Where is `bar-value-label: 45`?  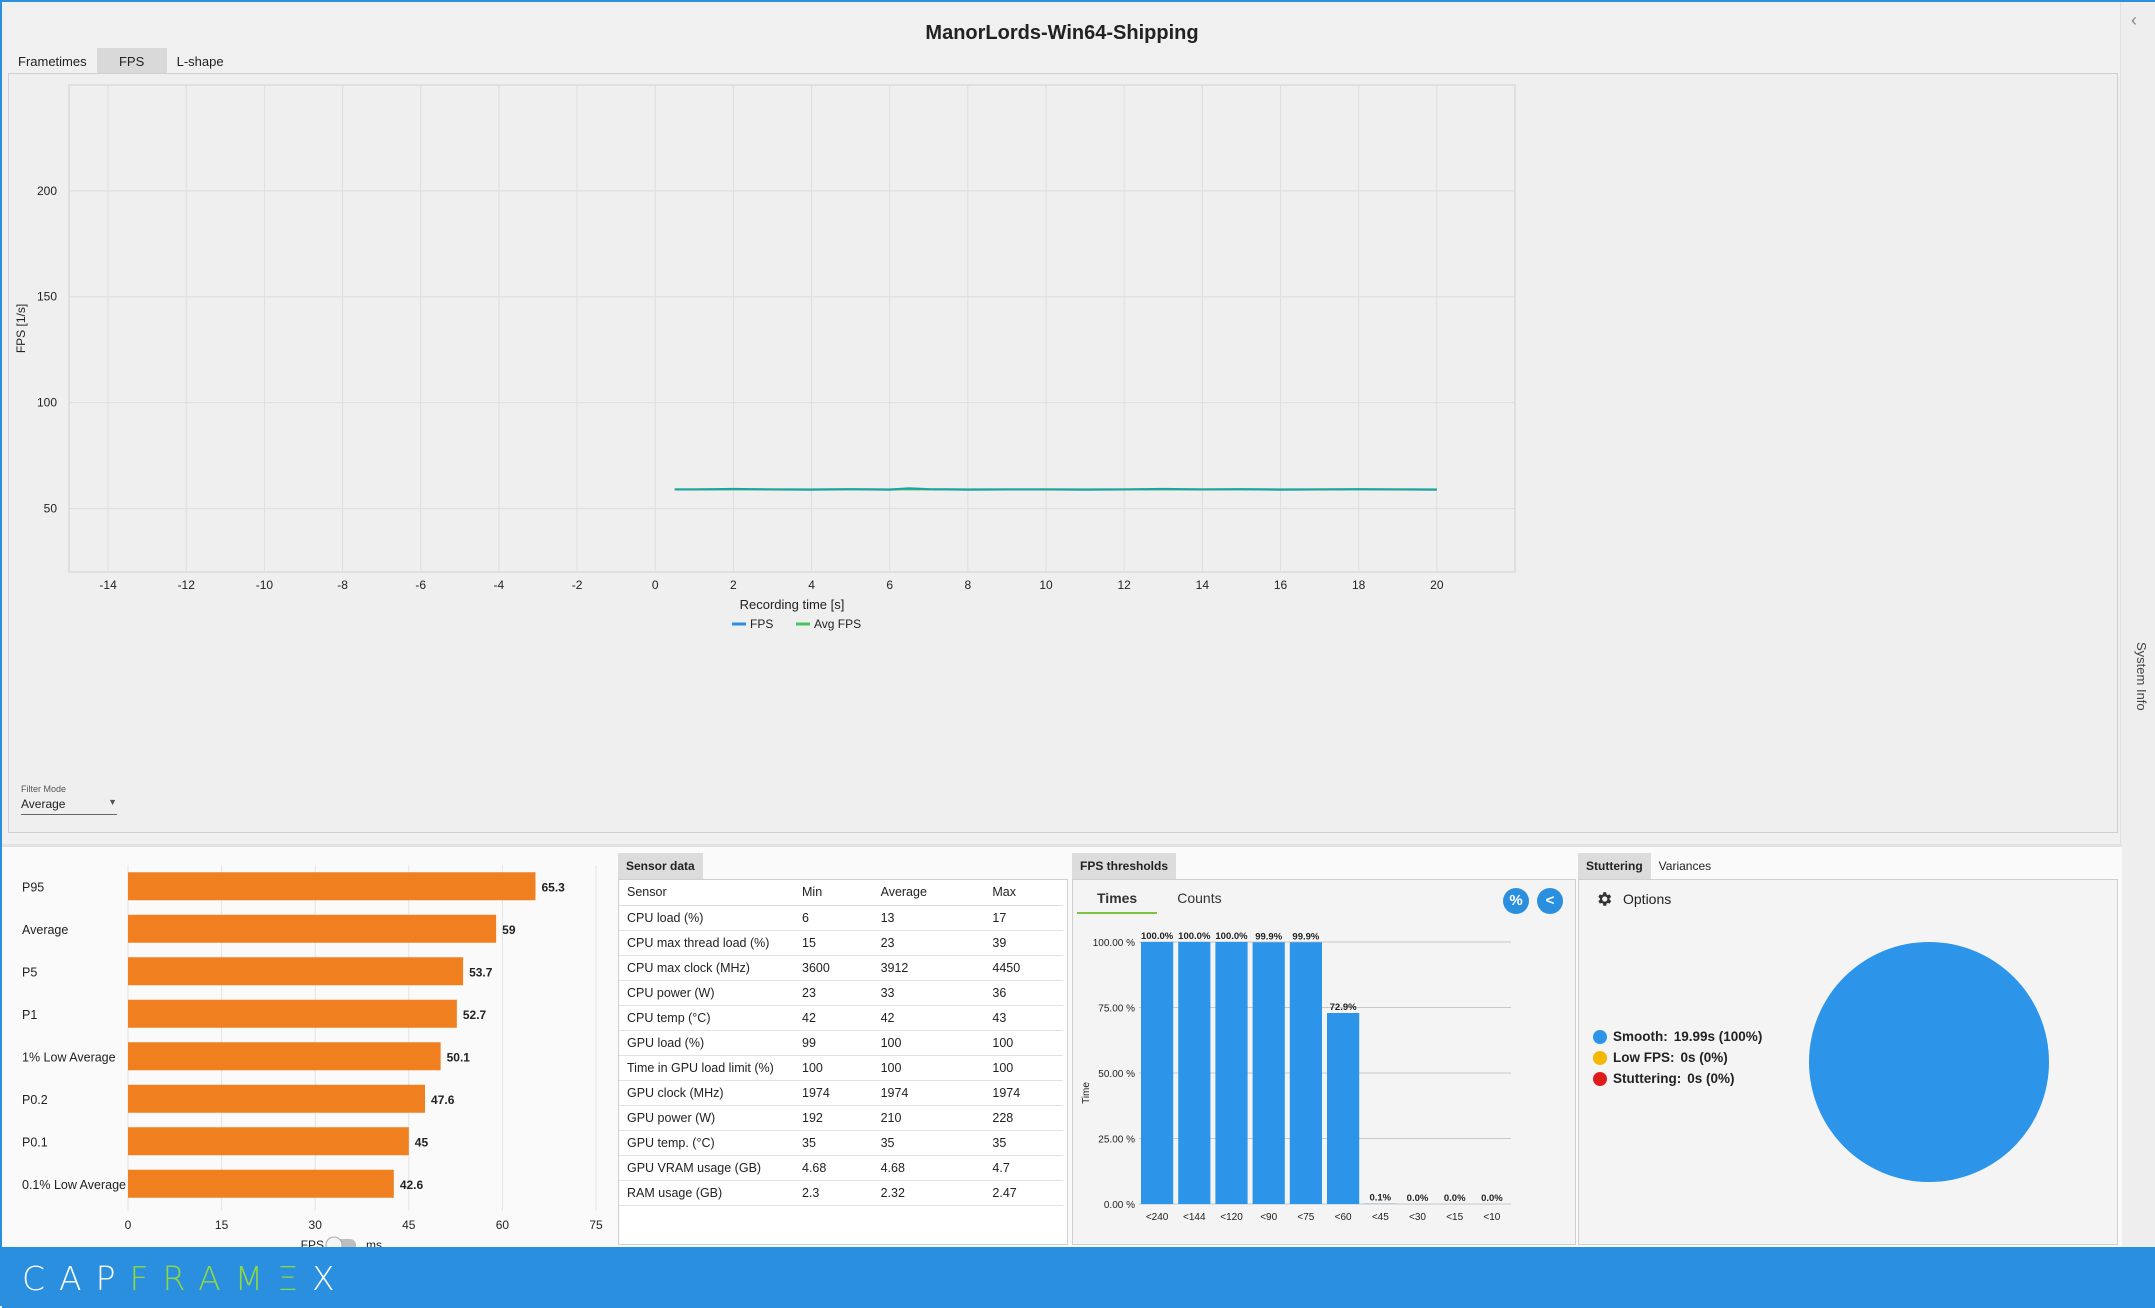 bar-value-label: 45 is located at coordinates (422, 1142).